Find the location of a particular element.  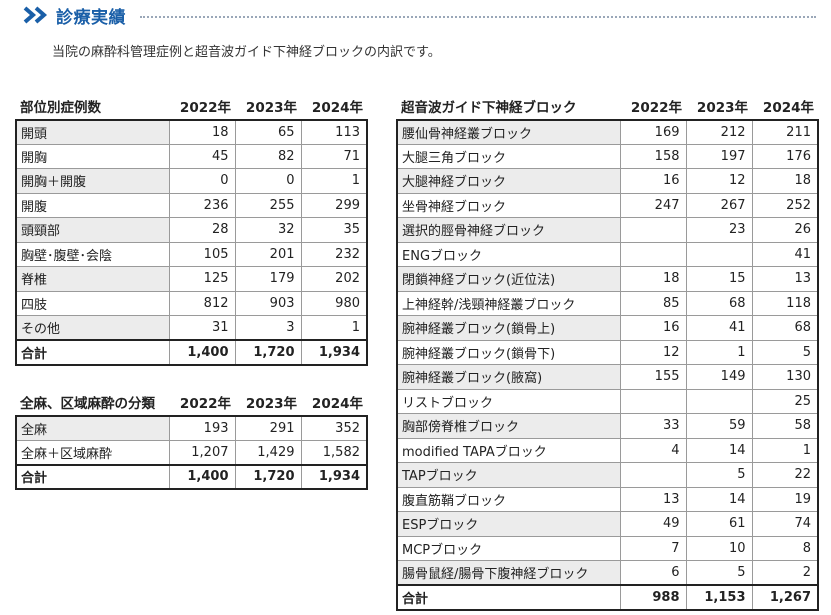

count-cell: 155 is located at coordinates (653, 377).